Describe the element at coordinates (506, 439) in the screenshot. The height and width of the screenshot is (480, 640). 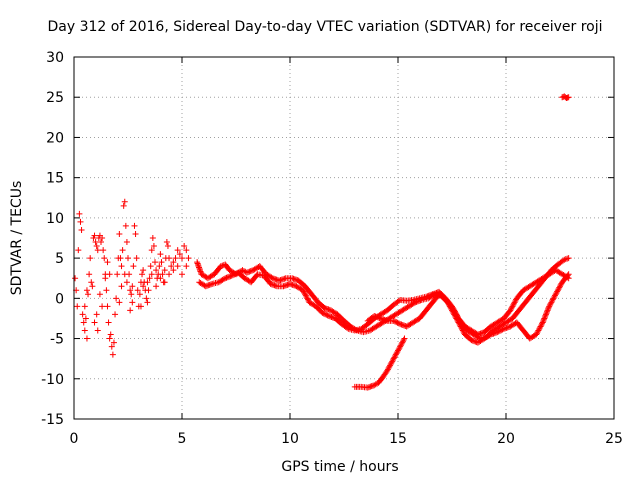
I see `x-tick-label: 20` at that location.